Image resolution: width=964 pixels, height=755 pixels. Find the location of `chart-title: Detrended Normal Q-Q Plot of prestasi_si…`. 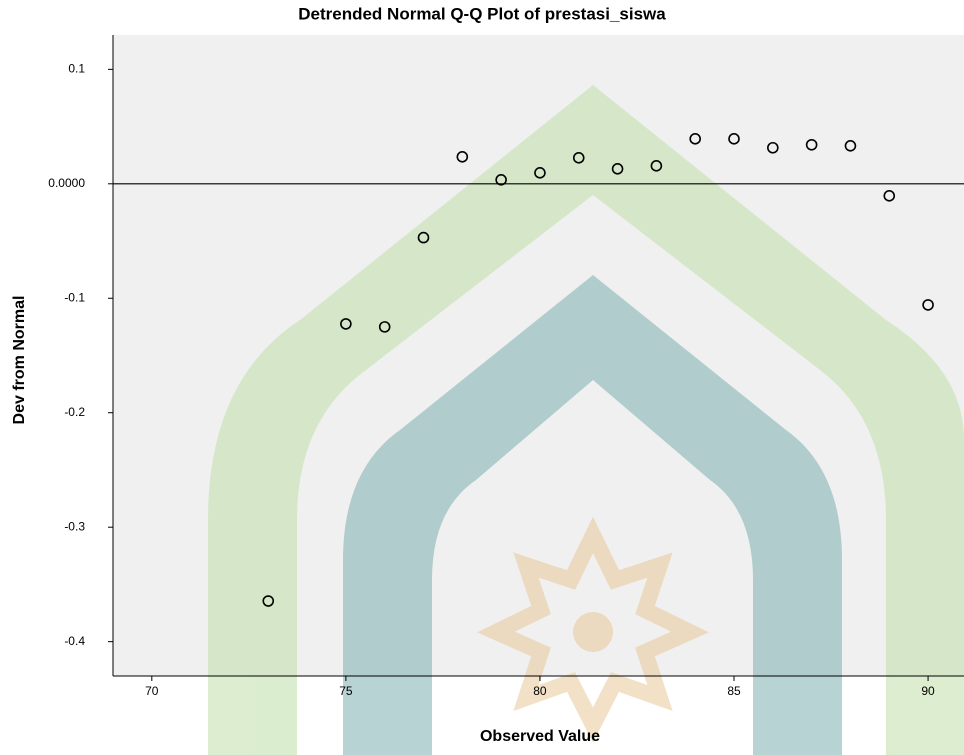

chart-title: Detrended Normal Q-Q Plot of prestasi_si… is located at coordinates (482, 13).